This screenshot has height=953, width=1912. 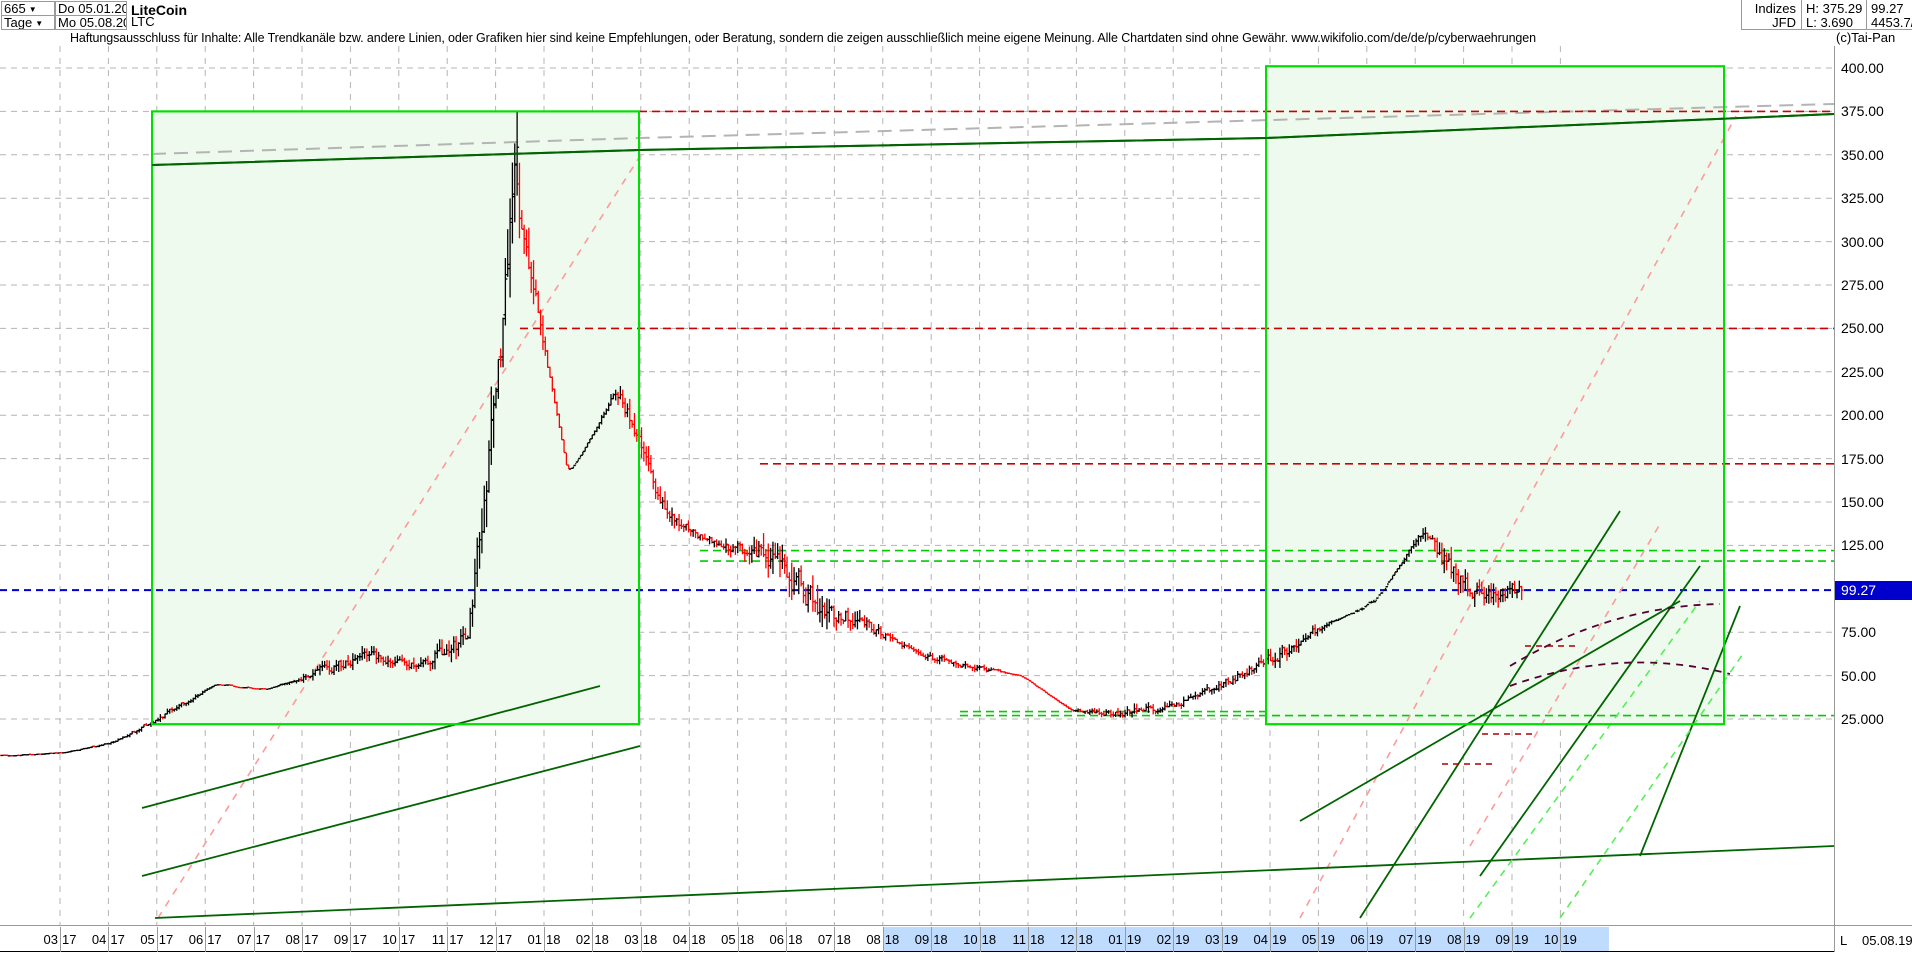 What do you see at coordinates (1887, 8) in the screenshot?
I see `info-last-price: 99.27` at bounding box center [1887, 8].